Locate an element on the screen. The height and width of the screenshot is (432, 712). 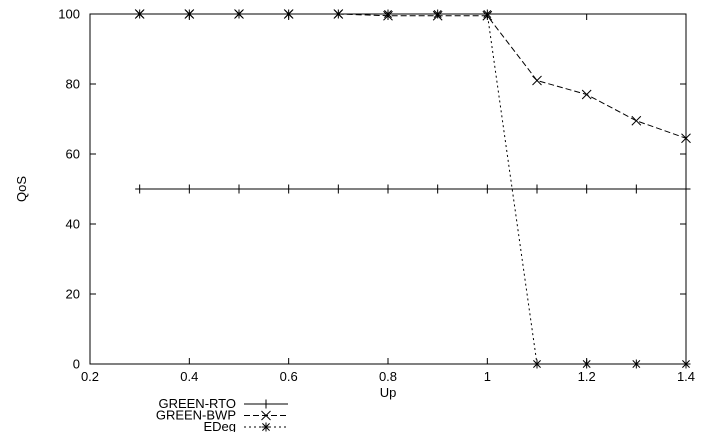
x-tick-label: 0.8 is located at coordinates (388, 376).